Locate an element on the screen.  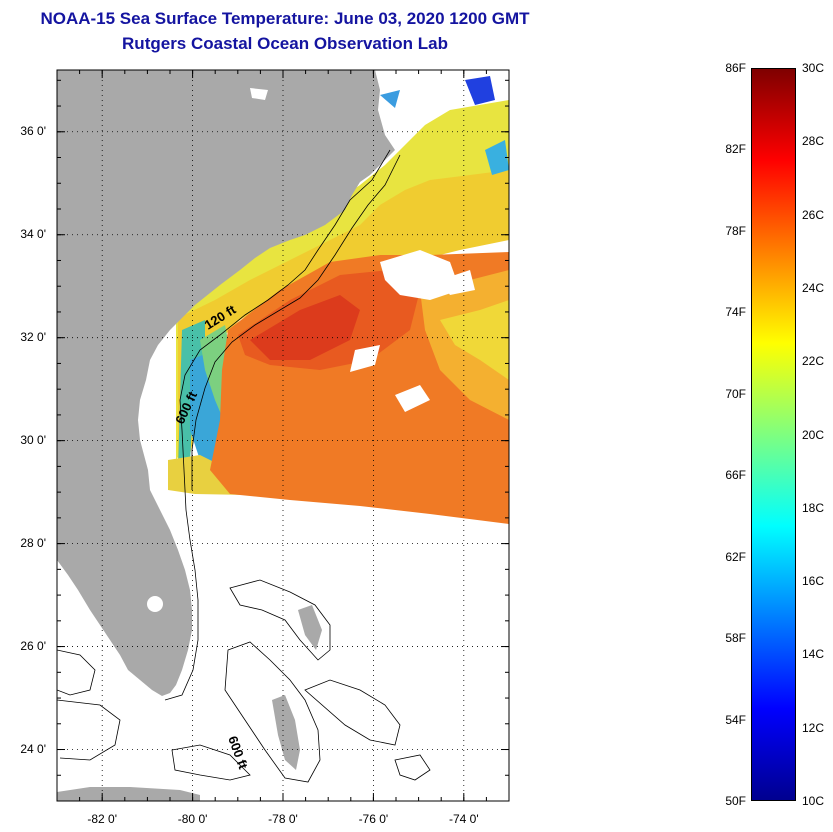
longitude-tick-label: -78 0' is located at coordinates (283, 819).